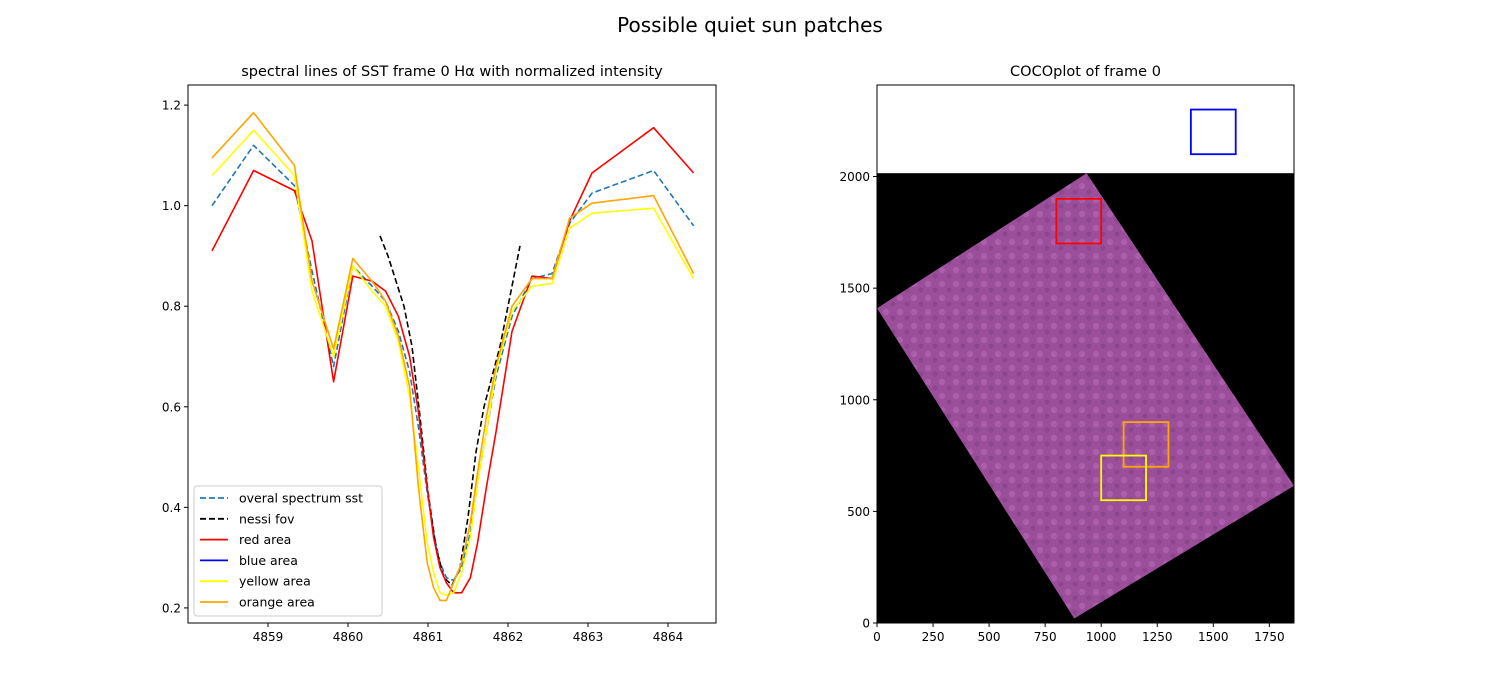 This screenshot has width=1500, height=700. I want to click on cocoplot-xtick-label: 1500, so click(1213, 637).